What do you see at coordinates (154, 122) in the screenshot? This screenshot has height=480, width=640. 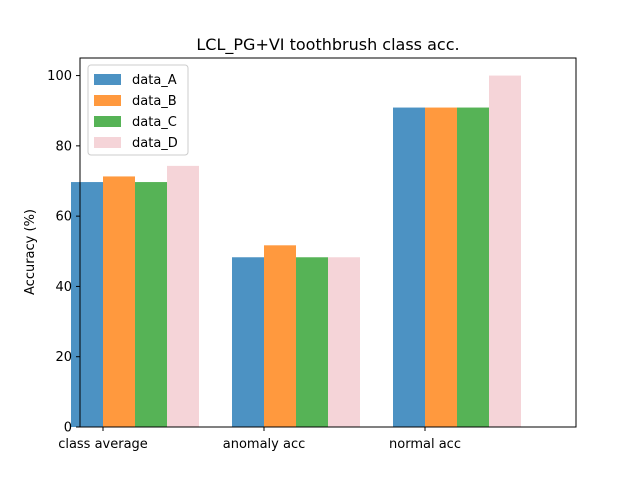 I see `legend-label-data_C: data_C` at bounding box center [154, 122].